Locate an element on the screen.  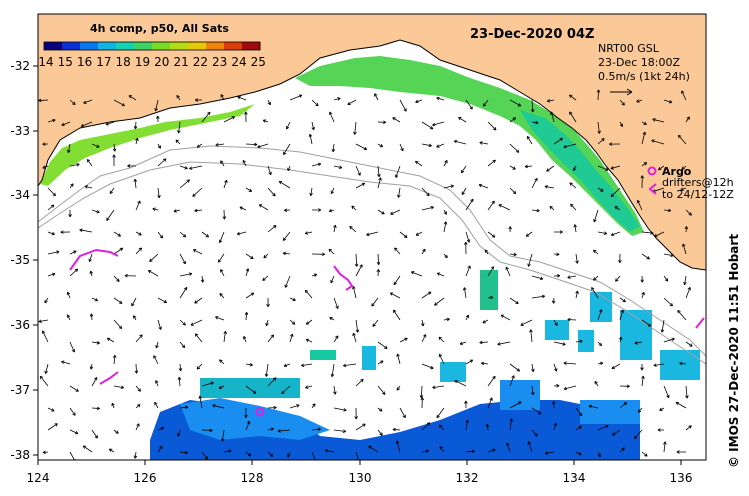
colorbar-swatch is located at coordinates (125, 46).